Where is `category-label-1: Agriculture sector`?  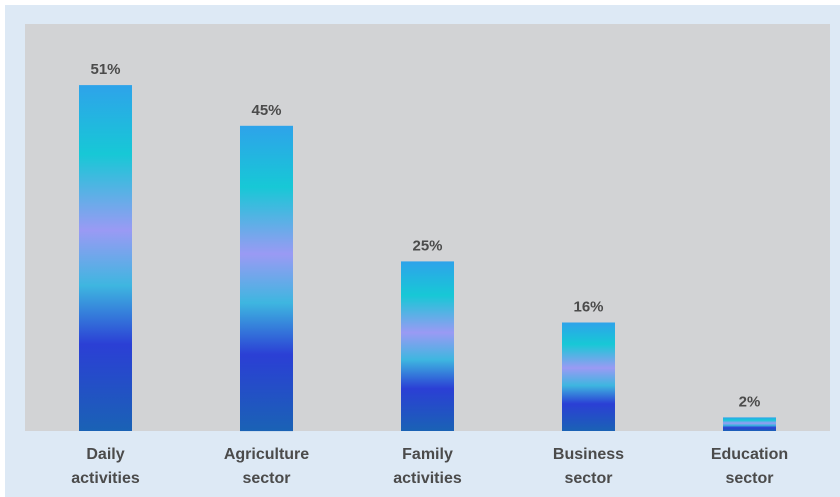 category-label-1: Agriculture sector is located at coordinates (266, 466).